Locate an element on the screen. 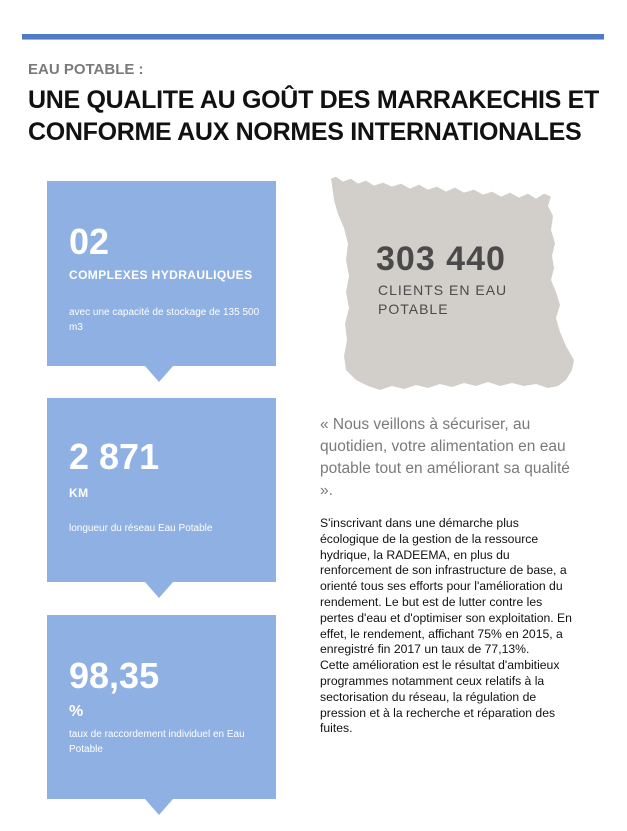  stat-unit: % is located at coordinates (76, 711).